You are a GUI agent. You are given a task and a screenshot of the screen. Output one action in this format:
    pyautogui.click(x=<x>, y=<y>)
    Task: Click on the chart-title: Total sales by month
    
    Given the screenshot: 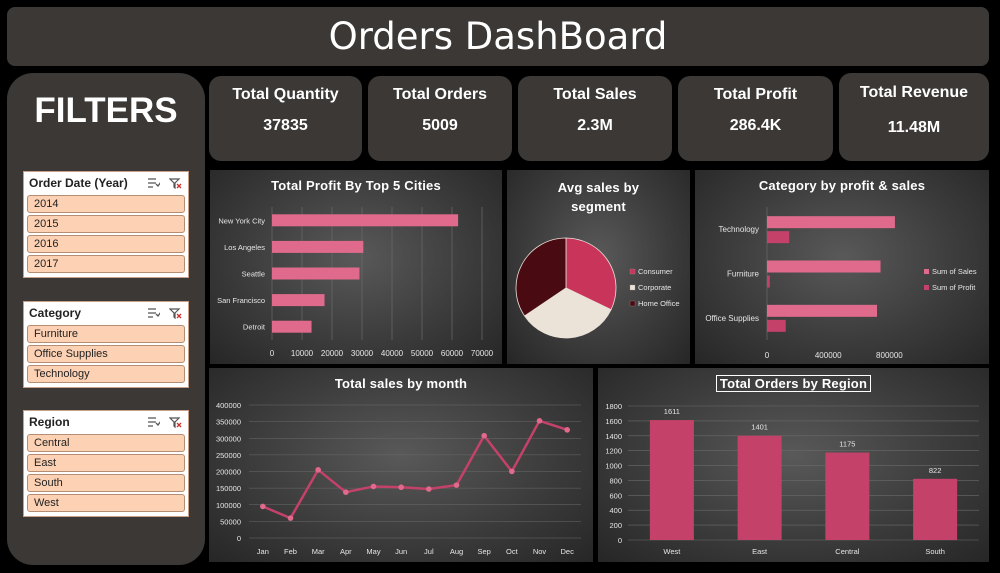 What is the action you would take?
    pyautogui.click(x=401, y=383)
    